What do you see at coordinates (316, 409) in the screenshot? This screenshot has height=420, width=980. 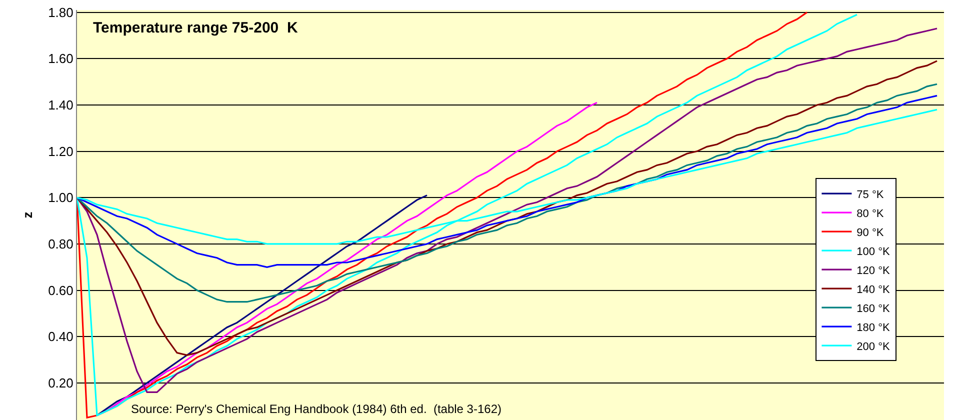 I see `annotation: Source: Perry's Chemical Eng Handbook (1984) 6th ed. (table 3-162)` at bounding box center [316, 409].